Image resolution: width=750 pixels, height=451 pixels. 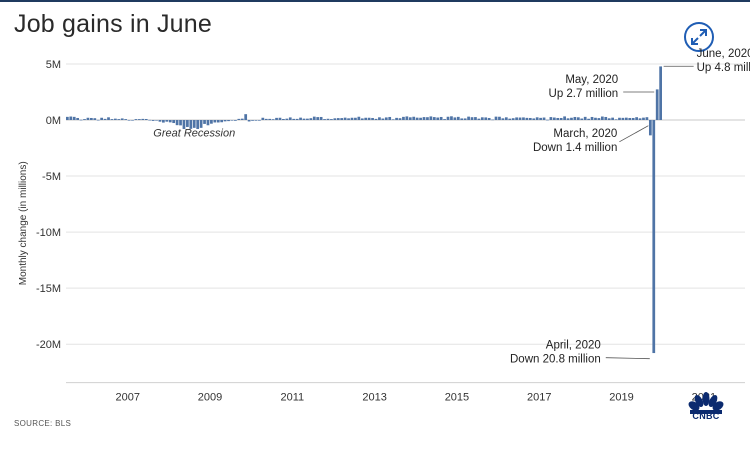 I want to click on peacock-logo-icon, so click(x=706, y=403).